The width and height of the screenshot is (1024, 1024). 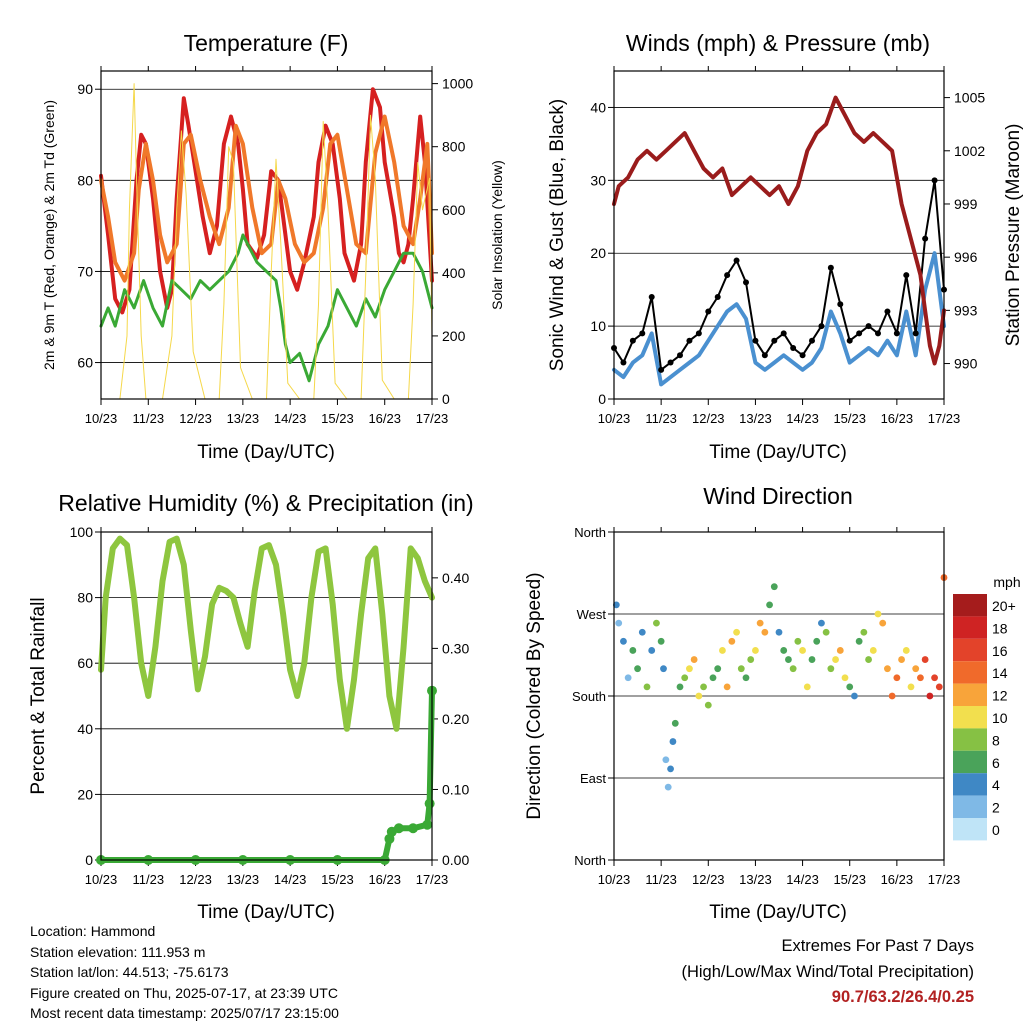 What do you see at coordinates (966, 204) in the screenshot?
I see `y-right-tick-label: 999` at bounding box center [966, 204].